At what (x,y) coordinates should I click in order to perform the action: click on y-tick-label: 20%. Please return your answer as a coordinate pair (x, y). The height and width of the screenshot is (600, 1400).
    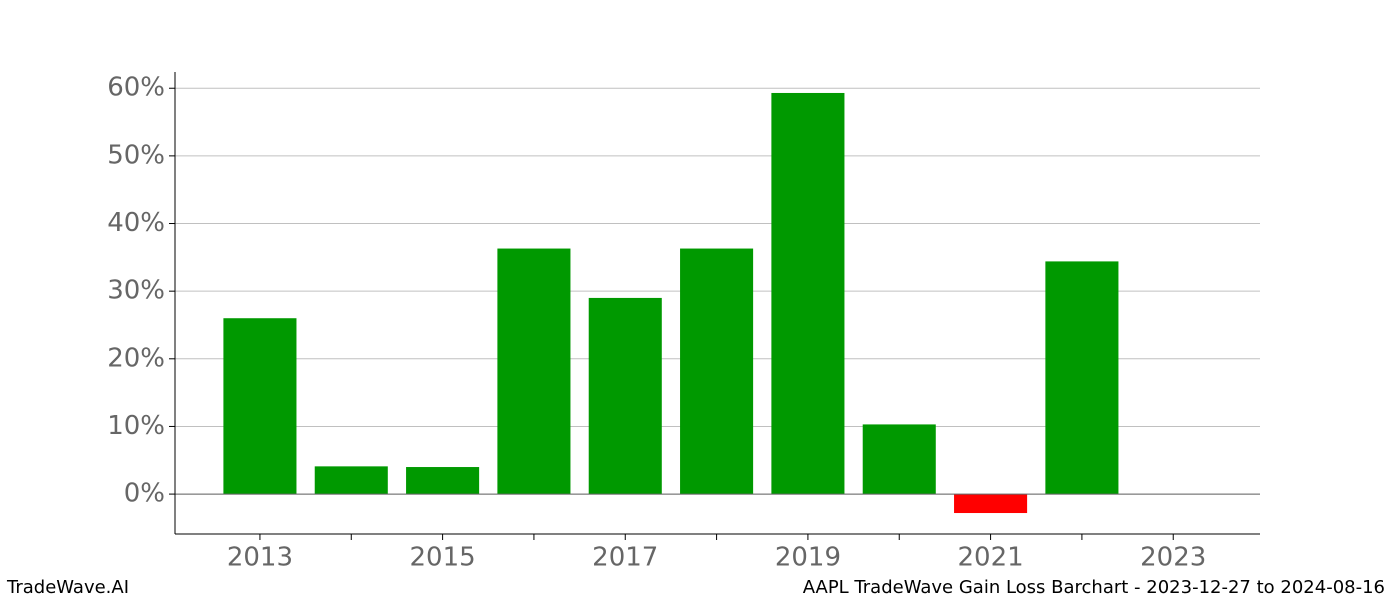
    Looking at the image, I should click on (136, 358).